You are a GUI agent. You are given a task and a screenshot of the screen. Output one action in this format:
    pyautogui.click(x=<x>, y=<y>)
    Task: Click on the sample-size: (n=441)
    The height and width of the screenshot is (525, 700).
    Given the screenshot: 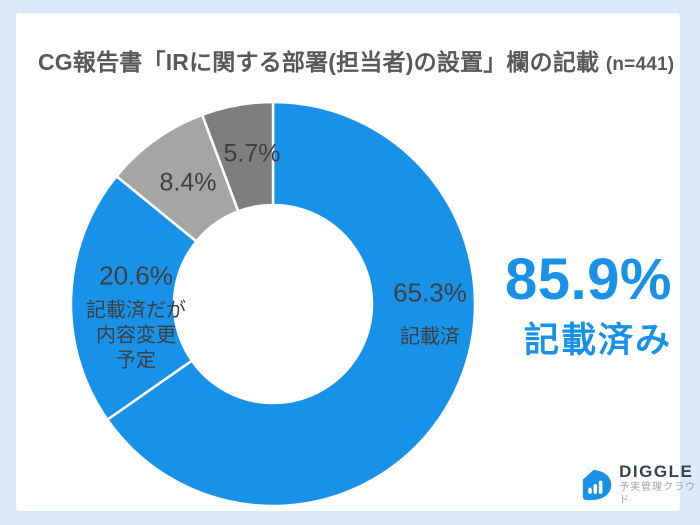 What is the action you would take?
    pyautogui.click(x=640, y=64)
    